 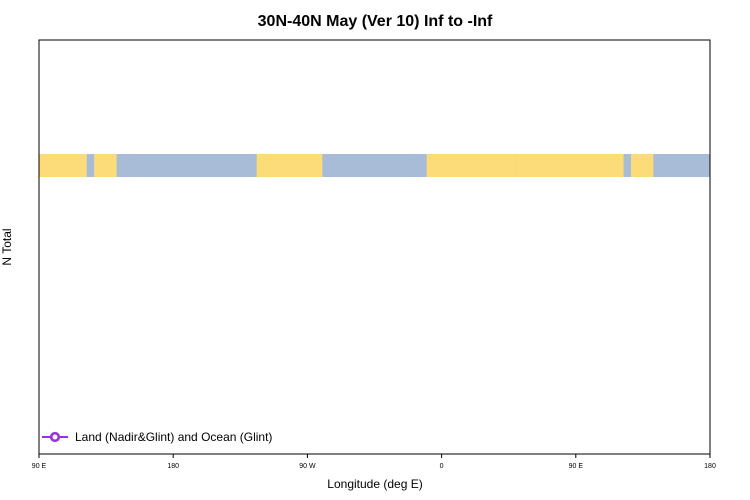 I want to click on chart-title: 30N-40N May (Ver 10) Inf to -Inf, so click(x=375, y=21).